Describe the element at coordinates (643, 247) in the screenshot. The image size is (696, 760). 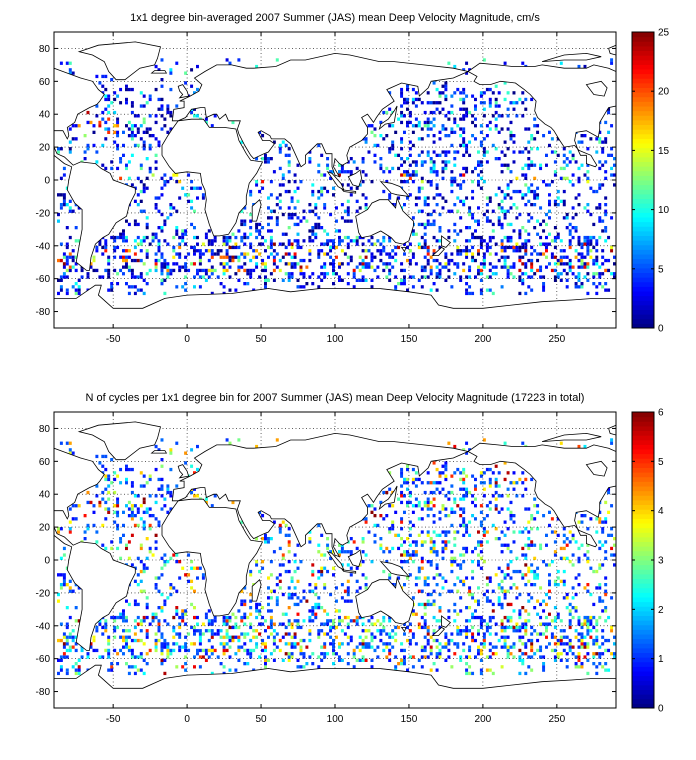
I see `colorbar-segment` at that location.